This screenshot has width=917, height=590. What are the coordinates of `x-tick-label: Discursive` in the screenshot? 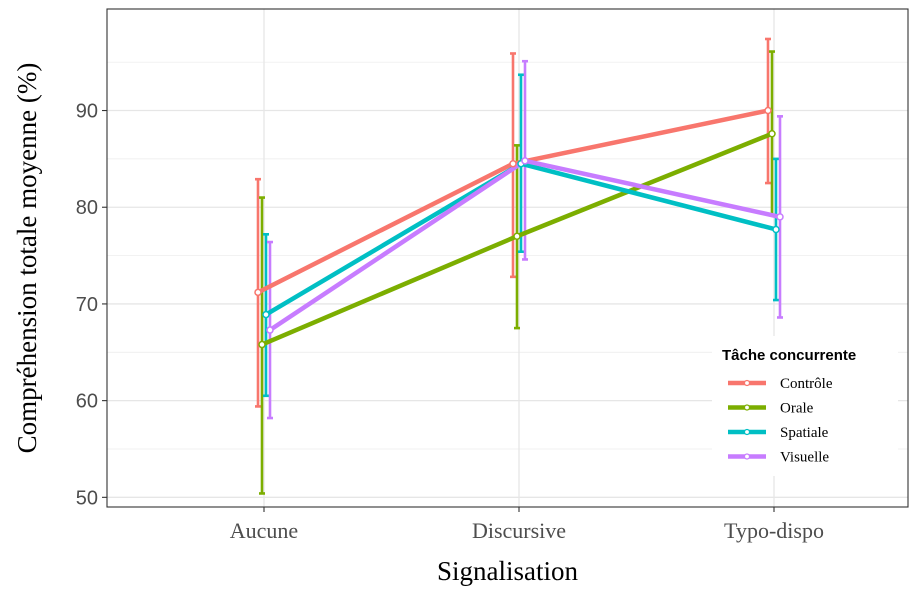 It's located at (519, 530).